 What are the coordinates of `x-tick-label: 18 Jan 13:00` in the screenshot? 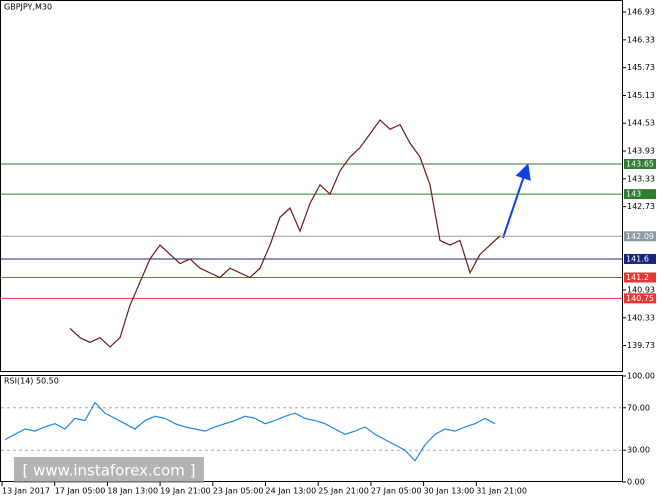 It's located at (132, 491).